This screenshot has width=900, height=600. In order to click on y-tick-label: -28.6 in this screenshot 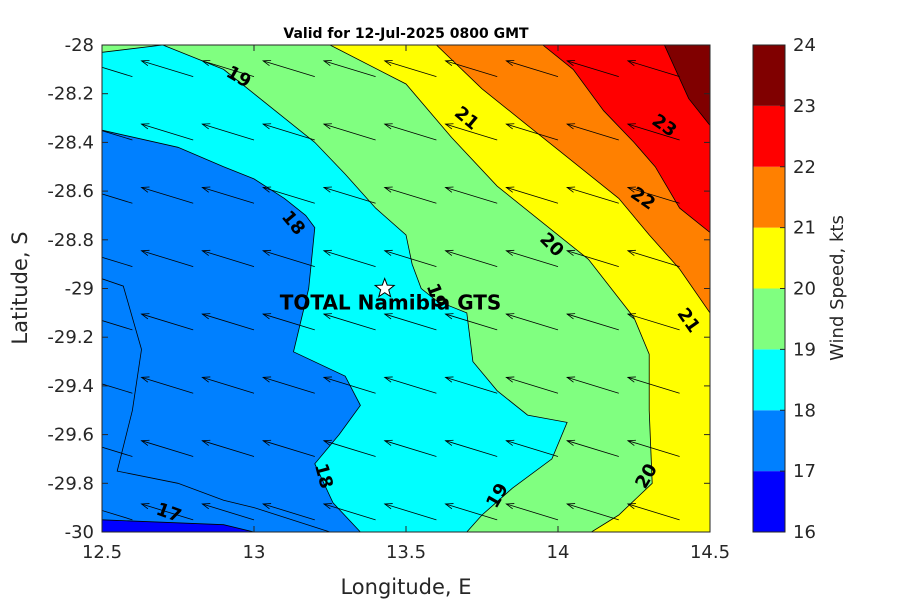, I will do `click(70, 191)`.